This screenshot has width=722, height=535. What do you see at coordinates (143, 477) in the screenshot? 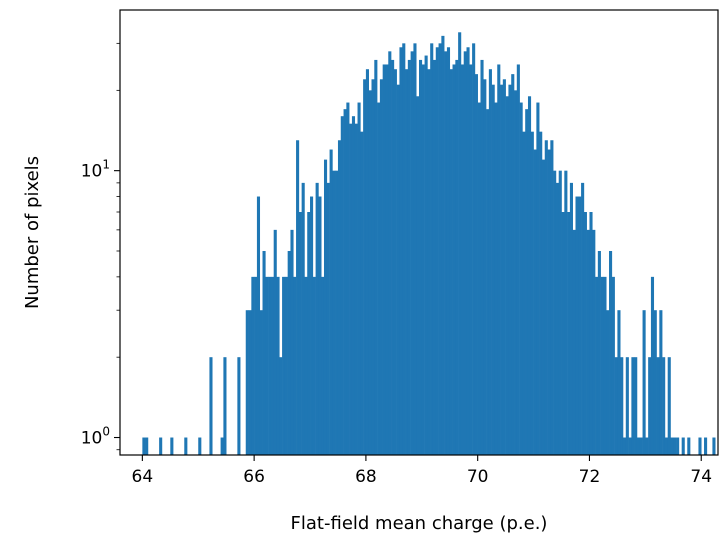
I see `x-tick-label: 64` at bounding box center [143, 477].